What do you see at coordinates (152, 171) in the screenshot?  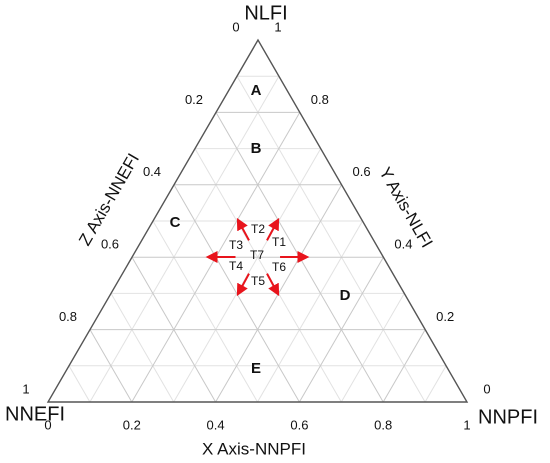 I see `z-tick-label: 0.4` at bounding box center [152, 171].